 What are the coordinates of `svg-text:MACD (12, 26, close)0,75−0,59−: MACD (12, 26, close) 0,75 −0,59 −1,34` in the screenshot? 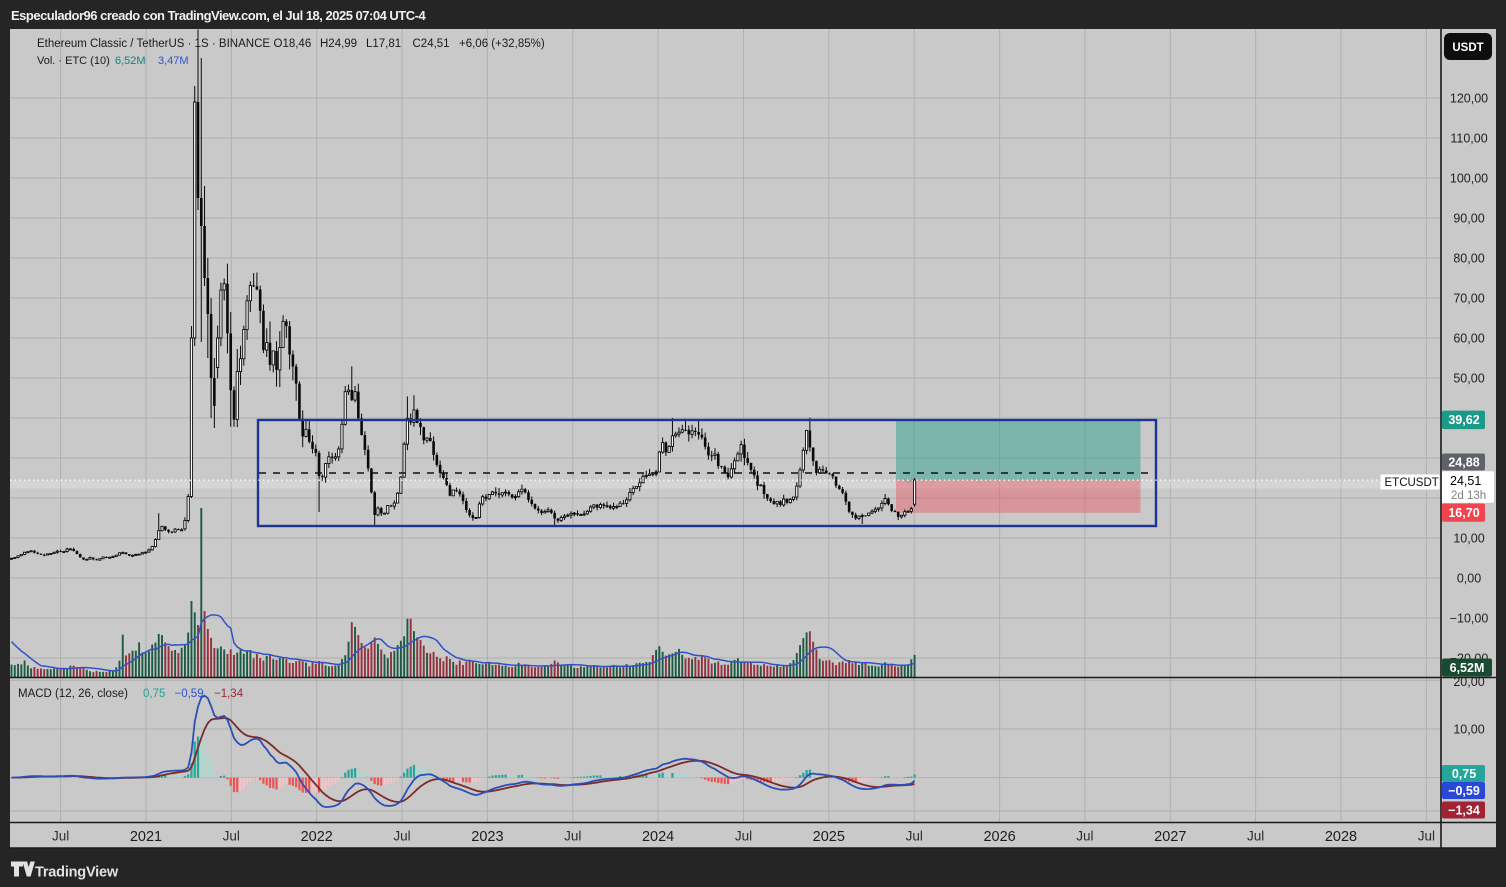 It's located at (131, 694).